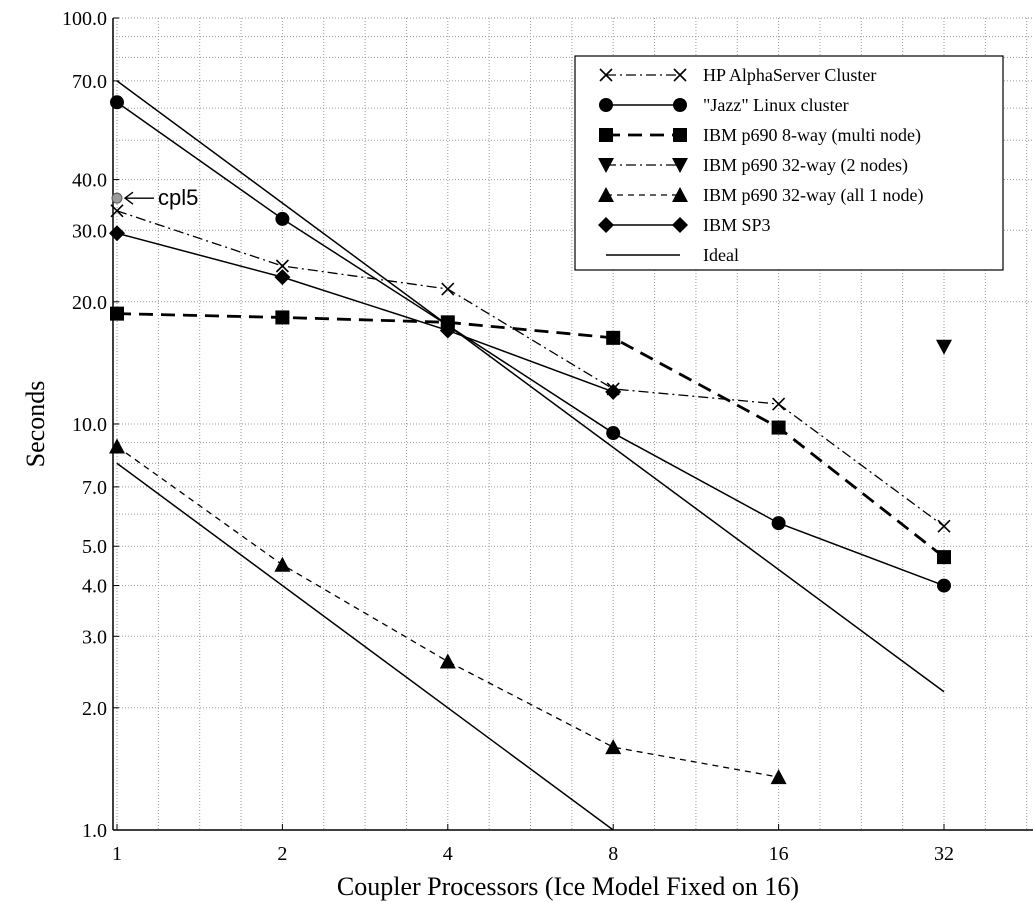 This screenshot has height=902, width=1033. What do you see at coordinates (89, 425) in the screenshot?
I see `y-tick-label: 10.0` at bounding box center [89, 425].